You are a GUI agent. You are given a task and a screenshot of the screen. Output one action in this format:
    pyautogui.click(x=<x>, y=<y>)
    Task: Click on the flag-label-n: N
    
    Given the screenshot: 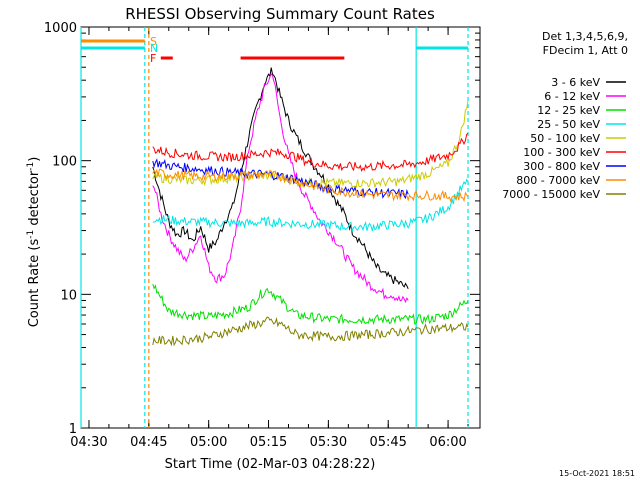 What is the action you would take?
    pyautogui.click(x=154, y=48)
    